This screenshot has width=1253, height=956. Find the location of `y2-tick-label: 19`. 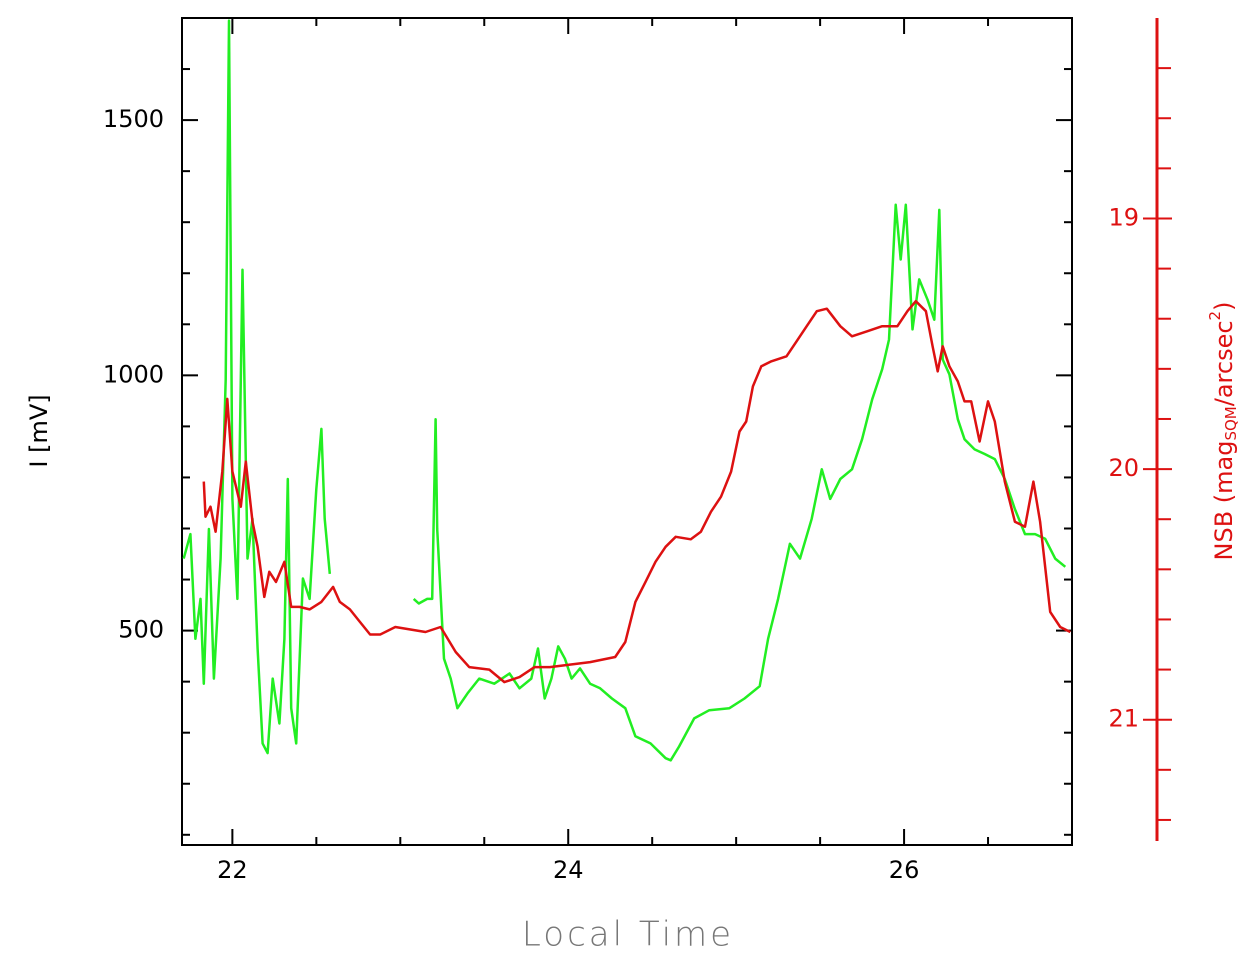

y2-tick-label: 19 is located at coordinates (1123, 217).